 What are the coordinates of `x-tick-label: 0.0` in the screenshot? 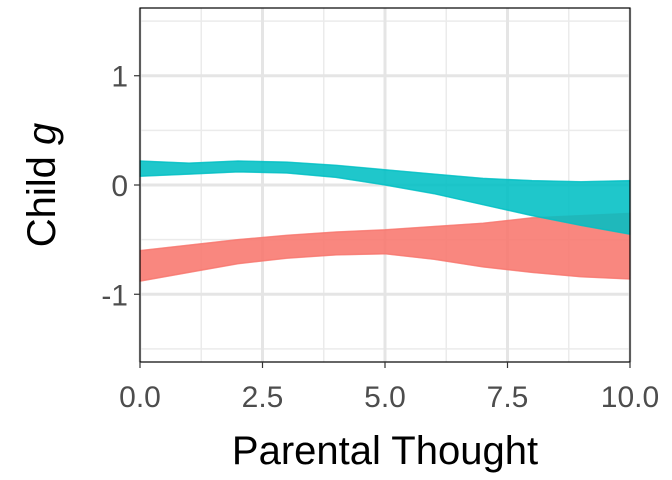 It's located at (140, 397).